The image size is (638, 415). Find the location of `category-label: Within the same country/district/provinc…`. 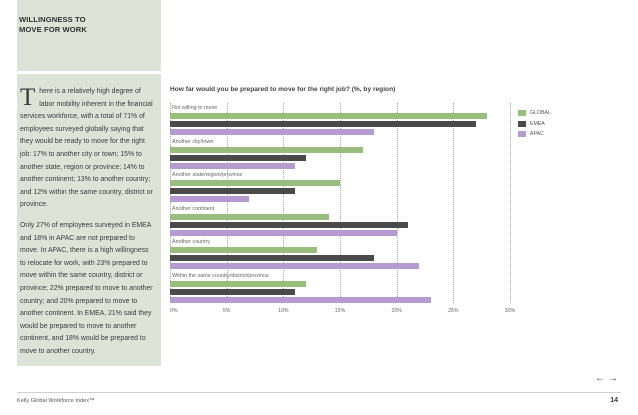

category-label: Within the same country/district/provinc… is located at coordinates (220, 275).